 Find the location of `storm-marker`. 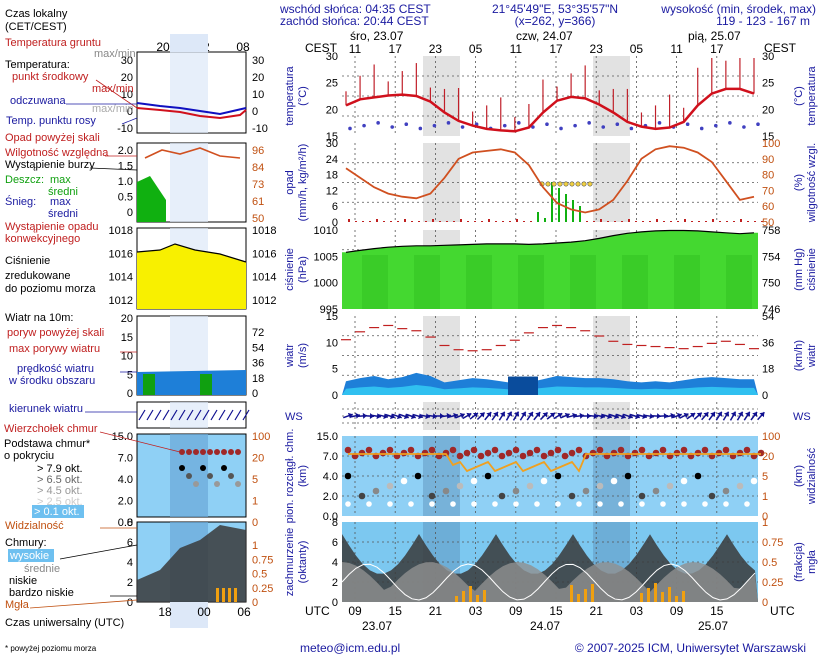

storm-marker is located at coordinates (566, 184).